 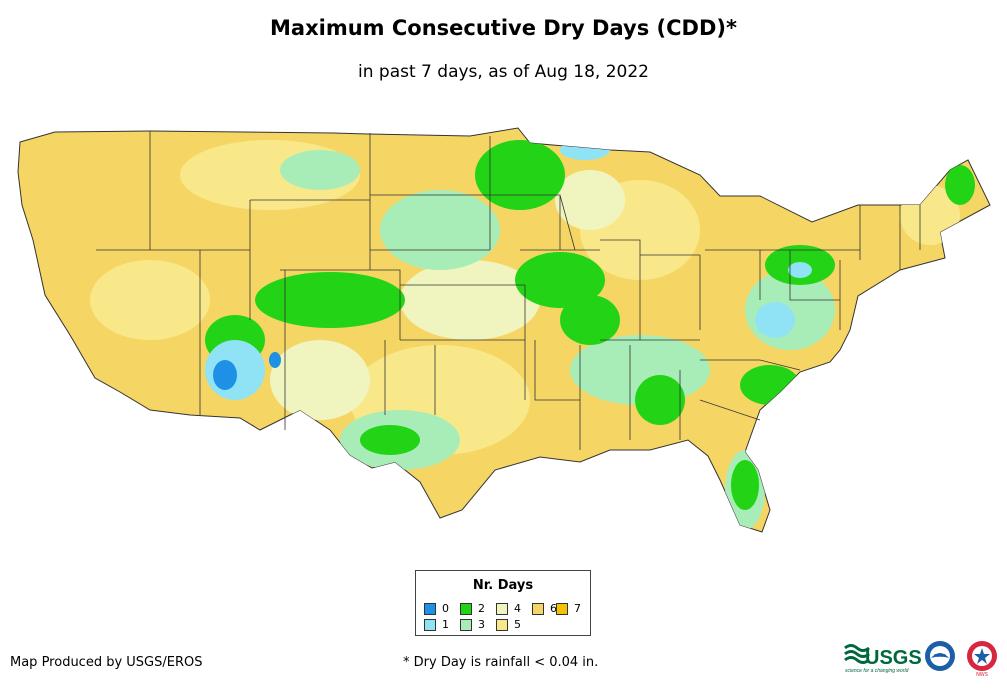 What do you see at coordinates (503, 72) in the screenshot?
I see `map-subtitle: in past 7 days, as of Aug 18, 2022` at bounding box center [503, 72].